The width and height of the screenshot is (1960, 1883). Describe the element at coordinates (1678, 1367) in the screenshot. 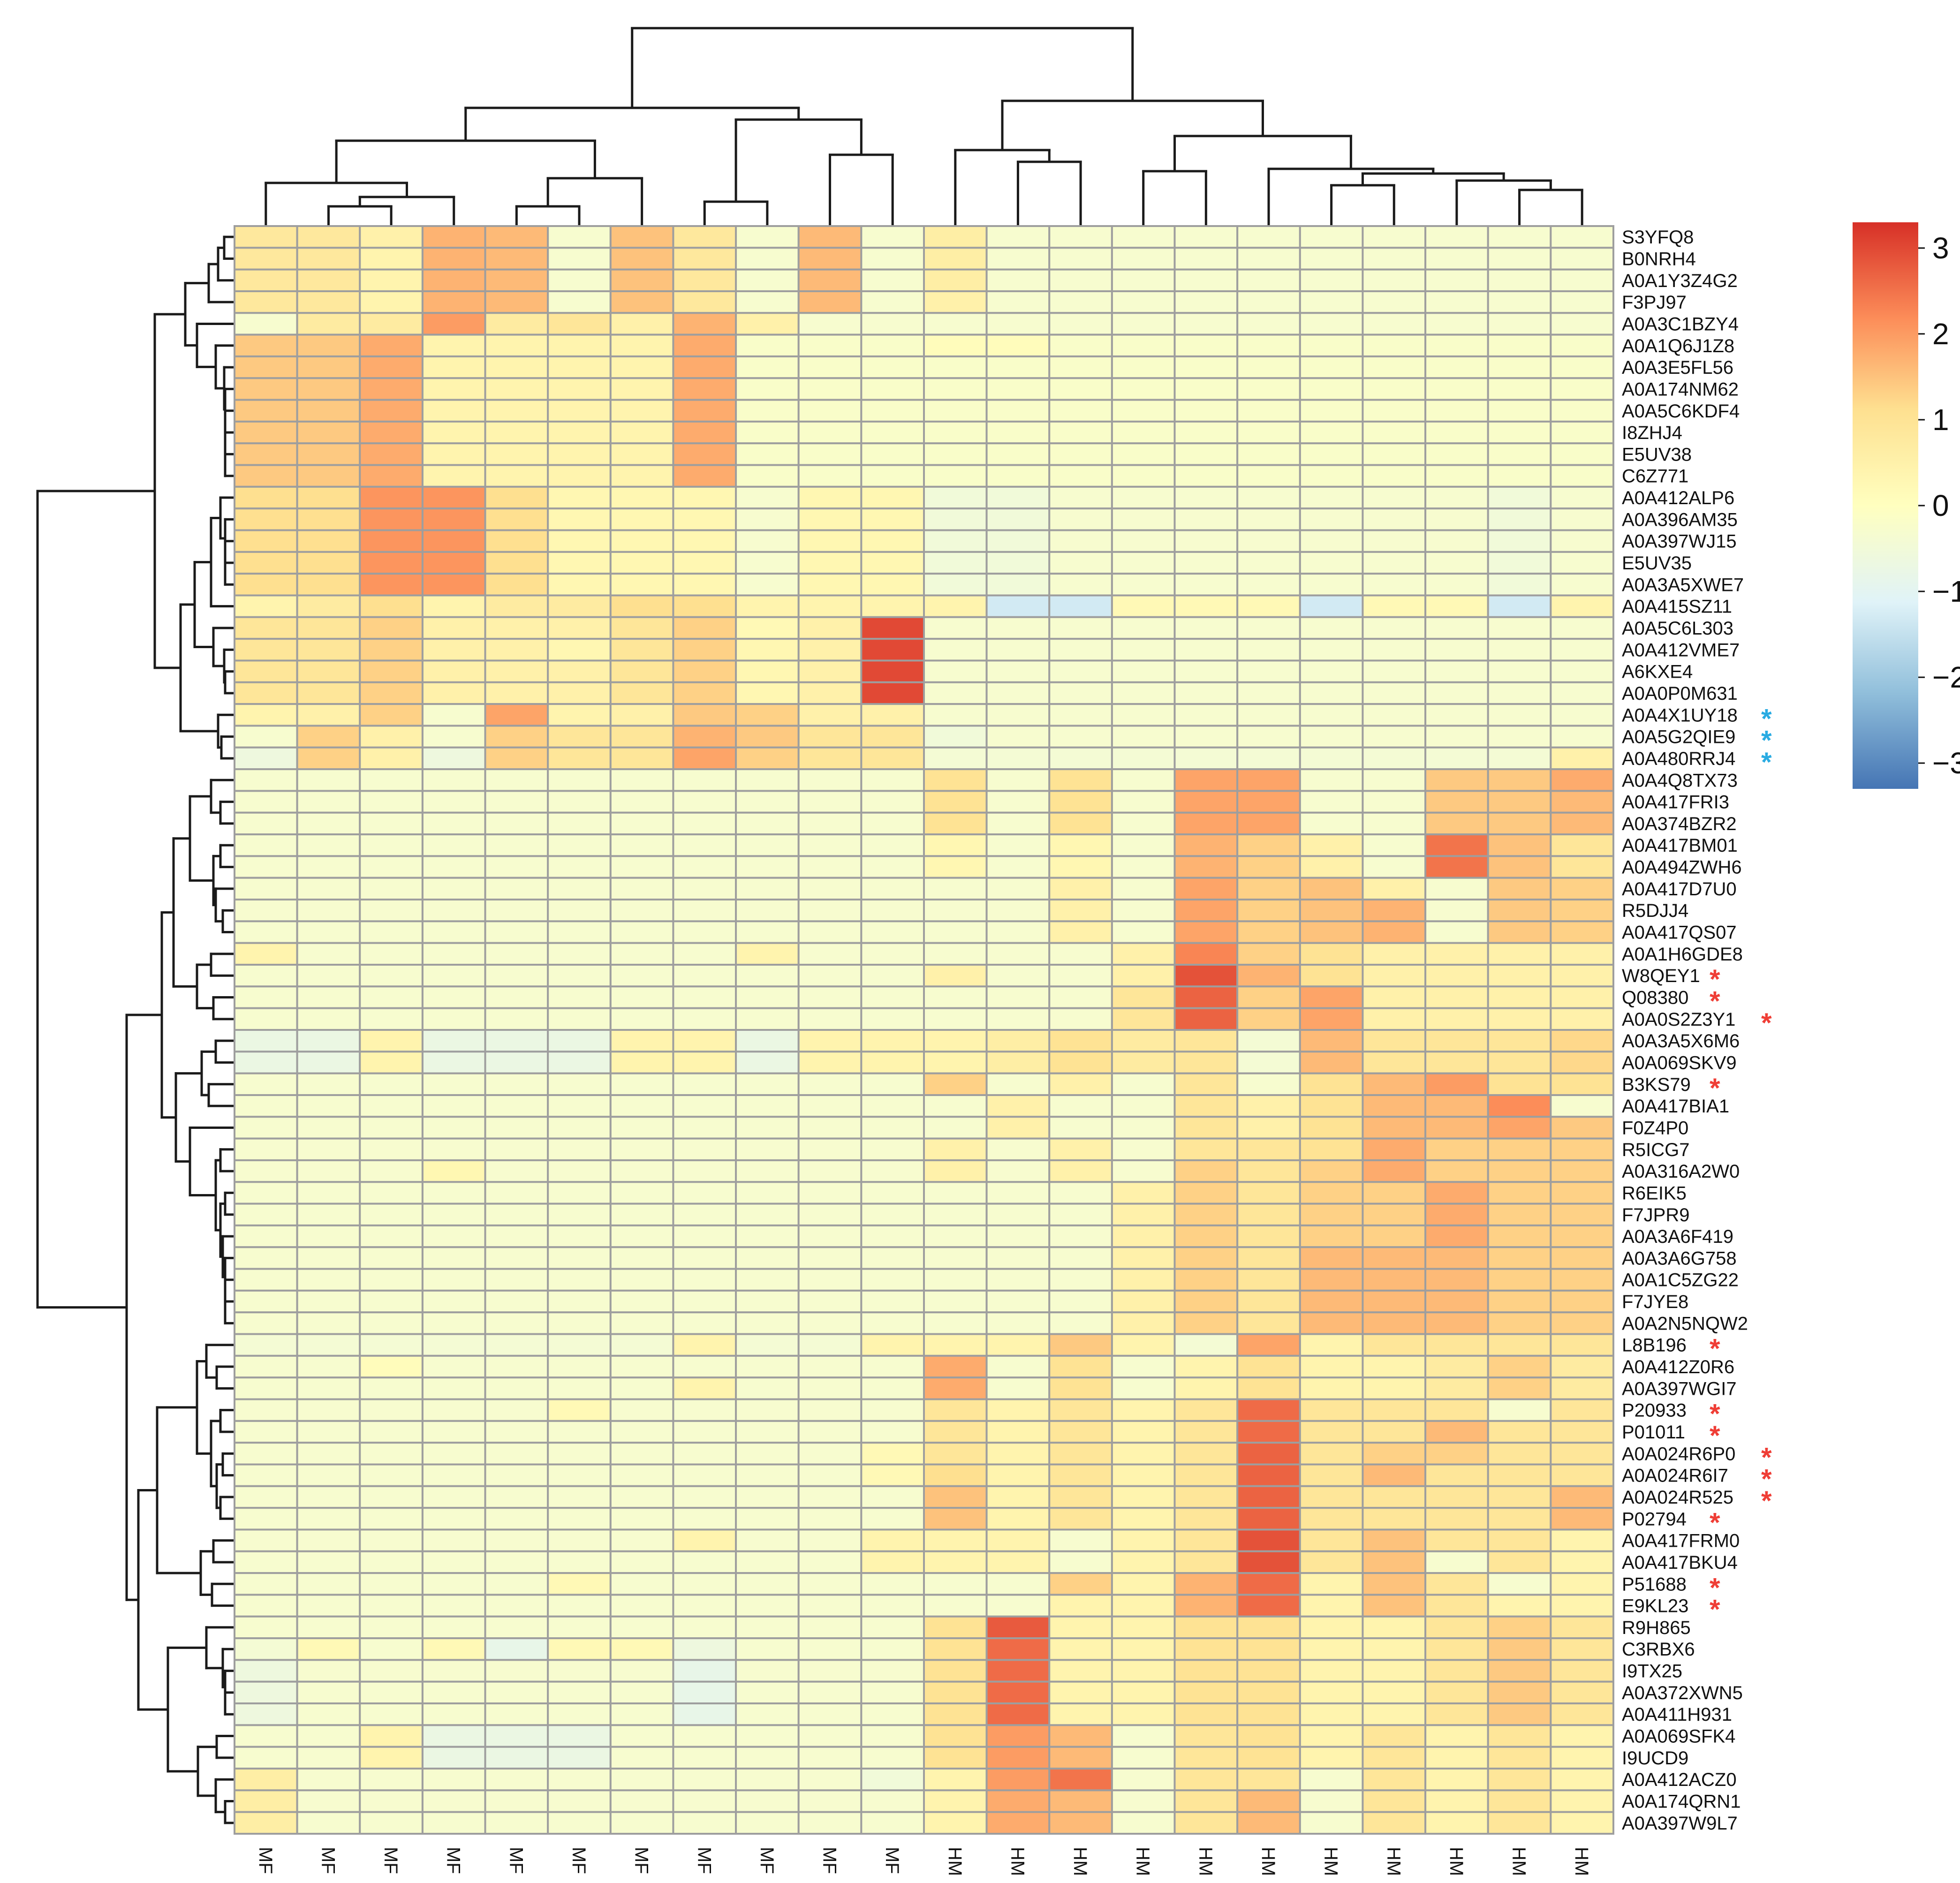

I see `row-label: A0A412Z0R6` at that location.